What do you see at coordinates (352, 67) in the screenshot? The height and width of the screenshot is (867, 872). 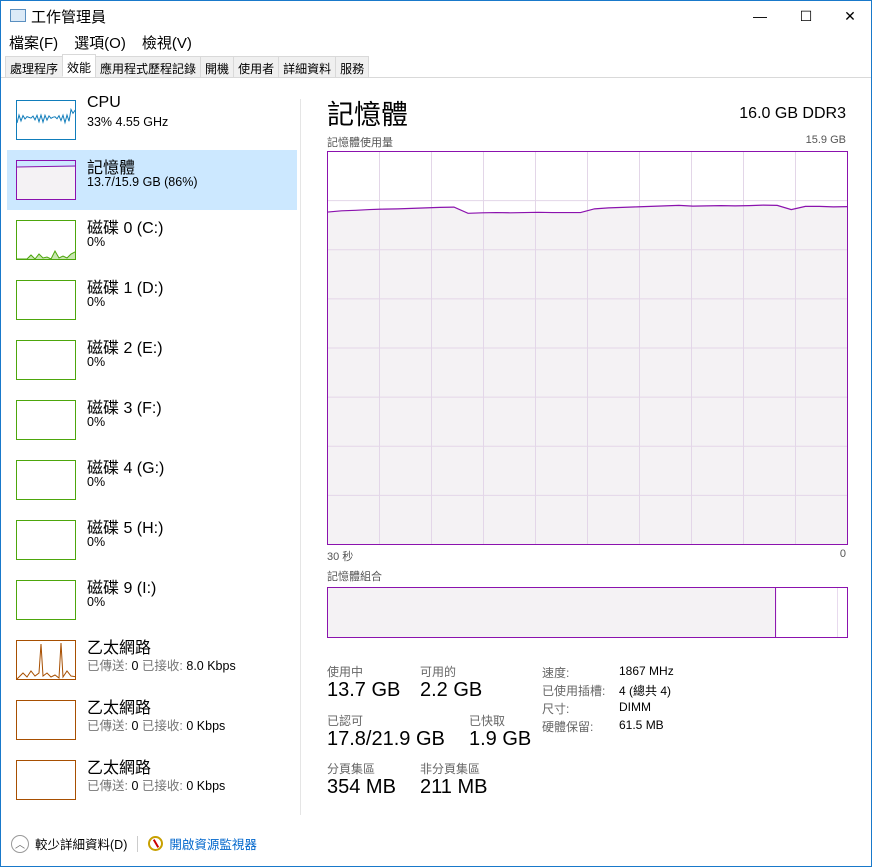 I see `tab-6: 服務` at bounding box center [352, 67].